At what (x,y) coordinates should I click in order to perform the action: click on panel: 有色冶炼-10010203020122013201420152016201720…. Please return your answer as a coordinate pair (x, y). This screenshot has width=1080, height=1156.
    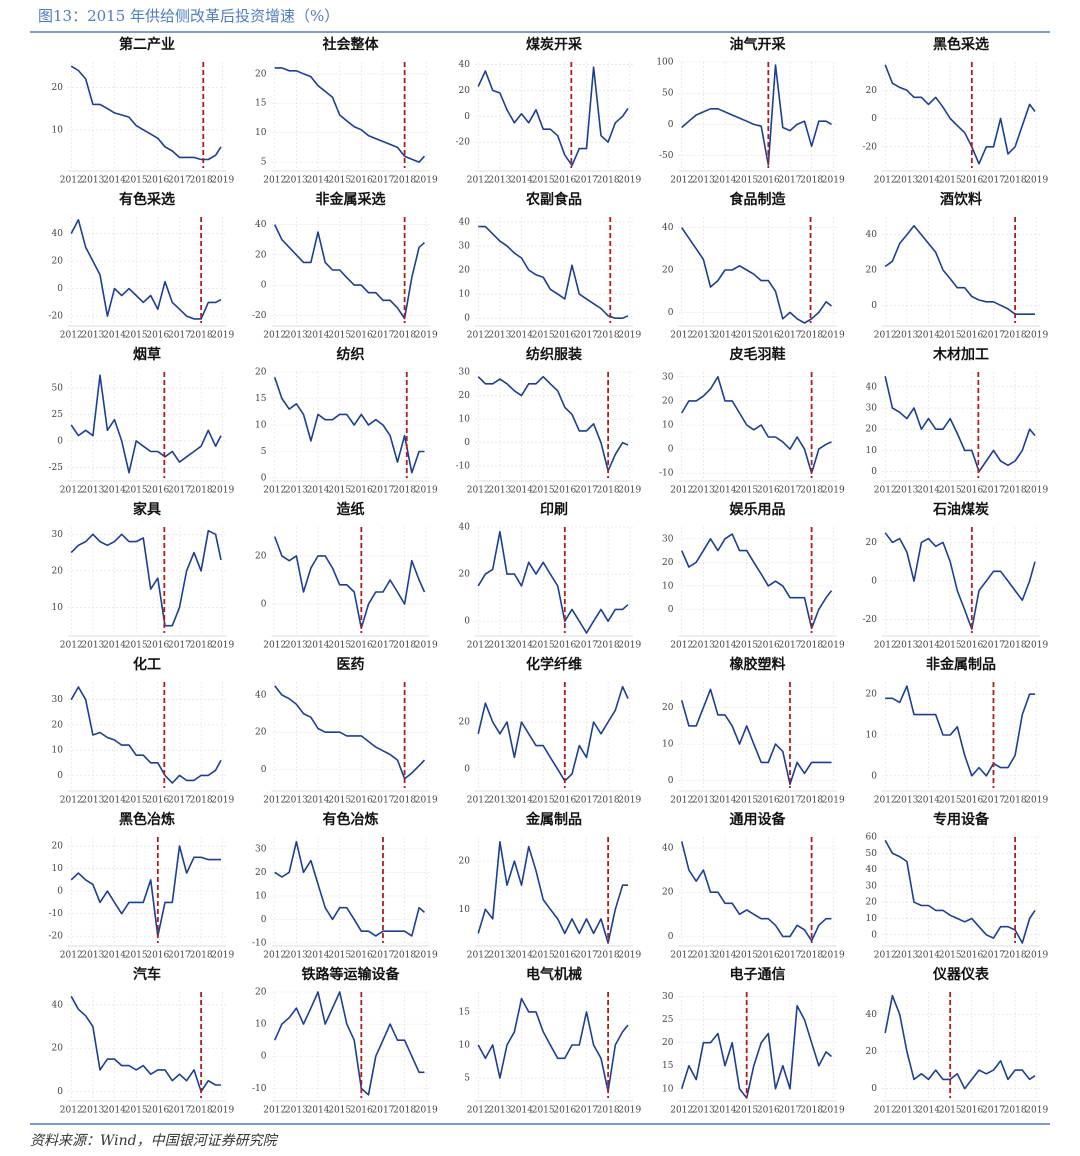
    Looking at the image, I should click on (345, 886).